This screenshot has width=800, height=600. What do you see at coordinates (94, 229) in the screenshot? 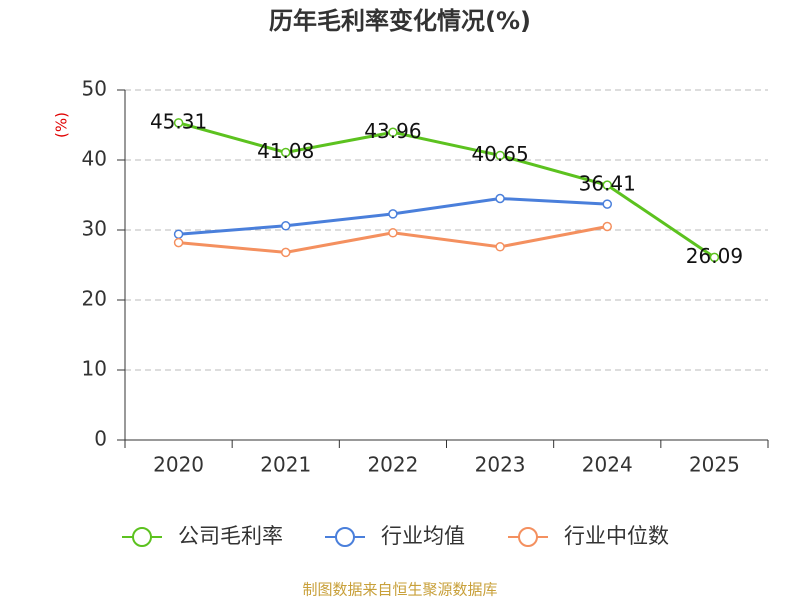
I see `y-tick-label: 30` at bounding box center [94, 229].